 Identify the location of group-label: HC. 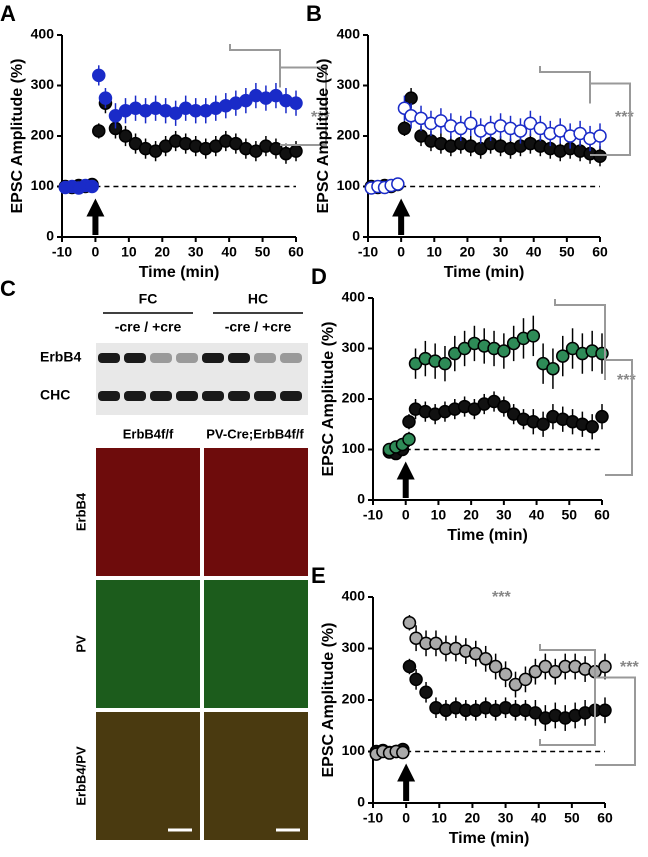
(258, 299).